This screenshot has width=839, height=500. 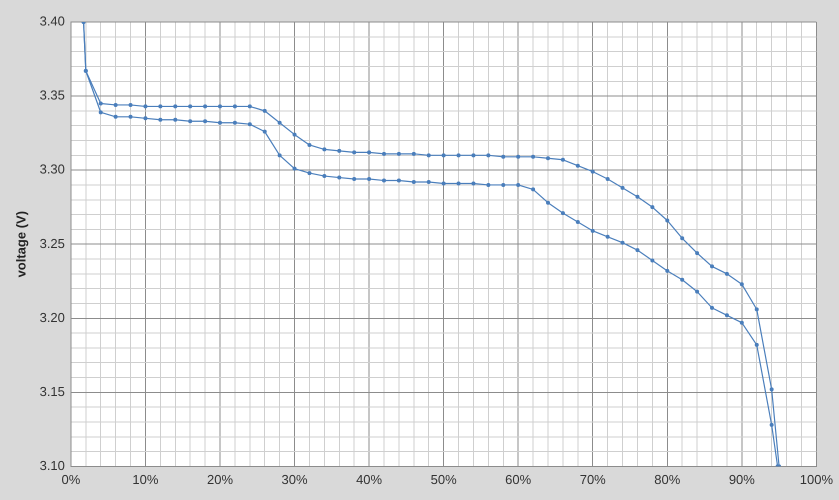 I want to click on x-tick-label: 50%, so click(x=444, y=479).